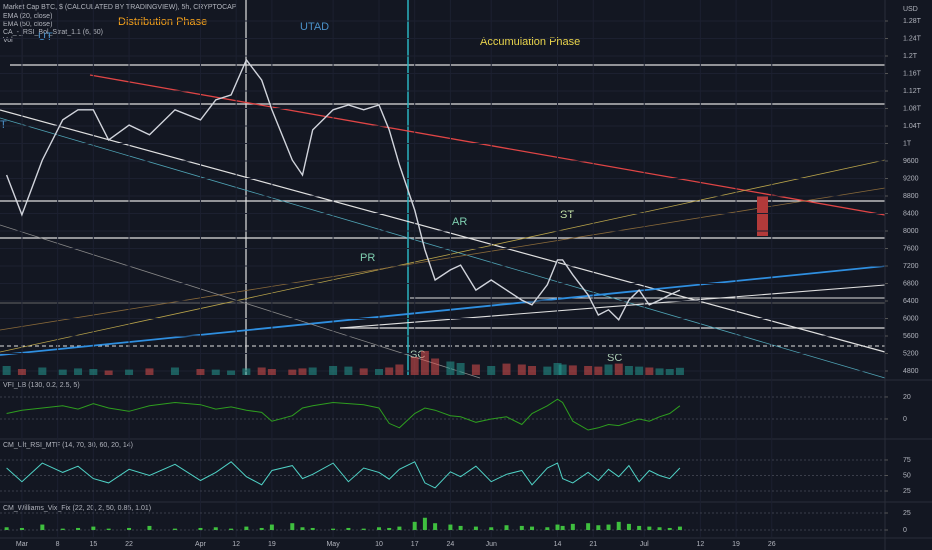  I want to click on box, so click(762, 216).